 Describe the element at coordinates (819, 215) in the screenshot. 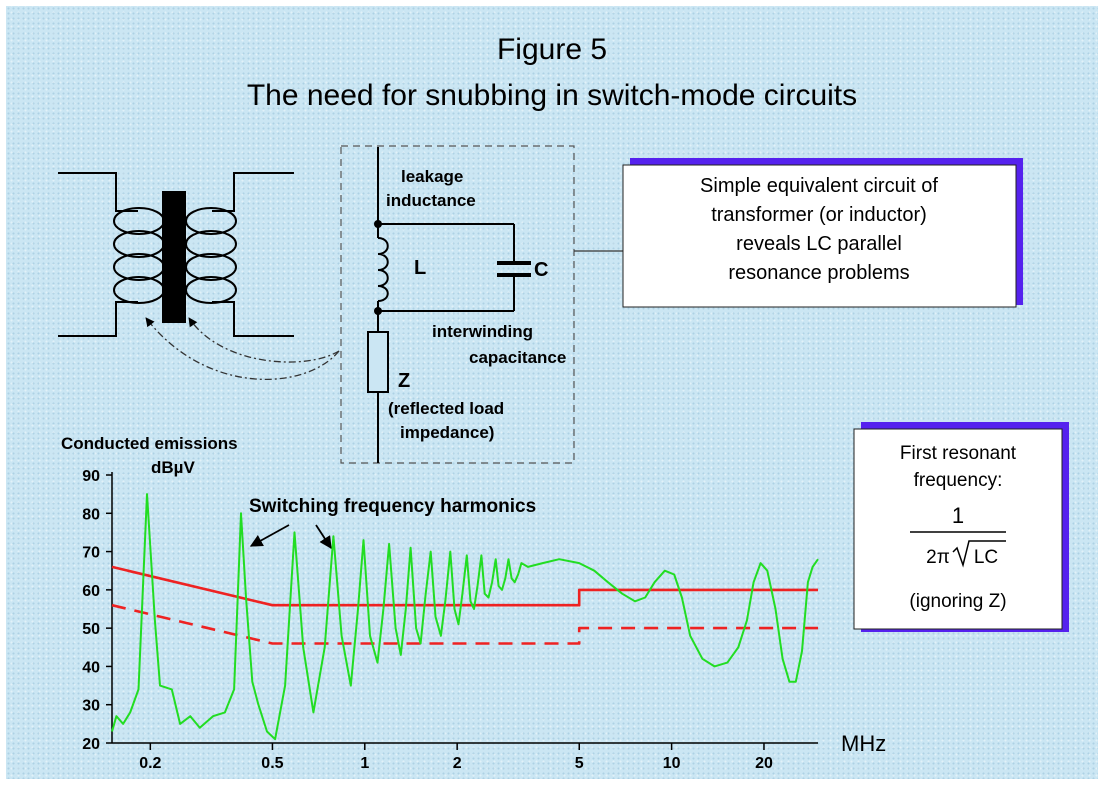

I see `callout-text: transformer (or inductor)` at that location.